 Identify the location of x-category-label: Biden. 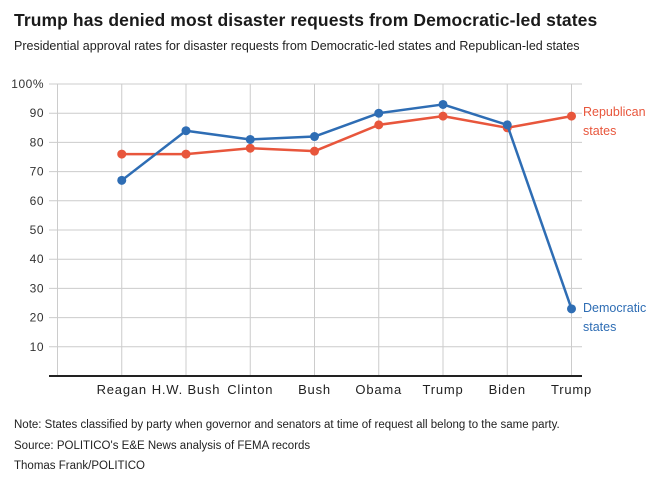
(507, 389).